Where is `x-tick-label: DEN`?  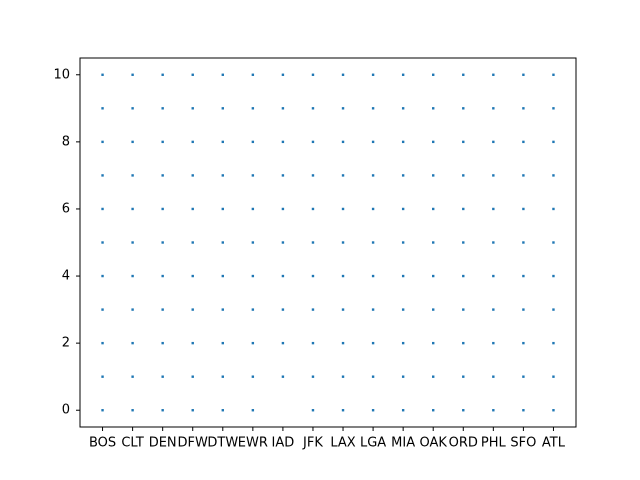 x-tick-label: DEN is located at coordinates (163, 443).